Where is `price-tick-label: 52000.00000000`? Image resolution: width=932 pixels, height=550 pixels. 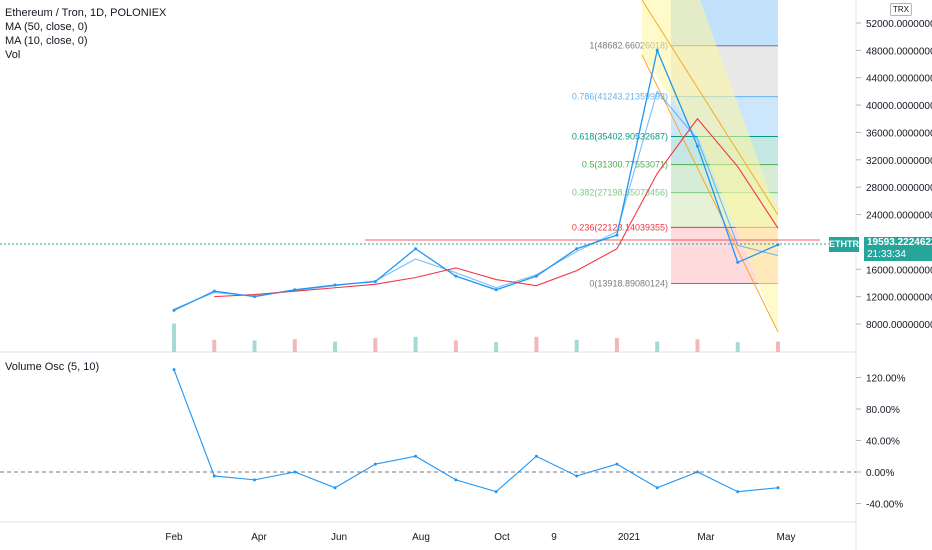 price-tick-label: 52000.00000000 is located at coordinates (899, 24).